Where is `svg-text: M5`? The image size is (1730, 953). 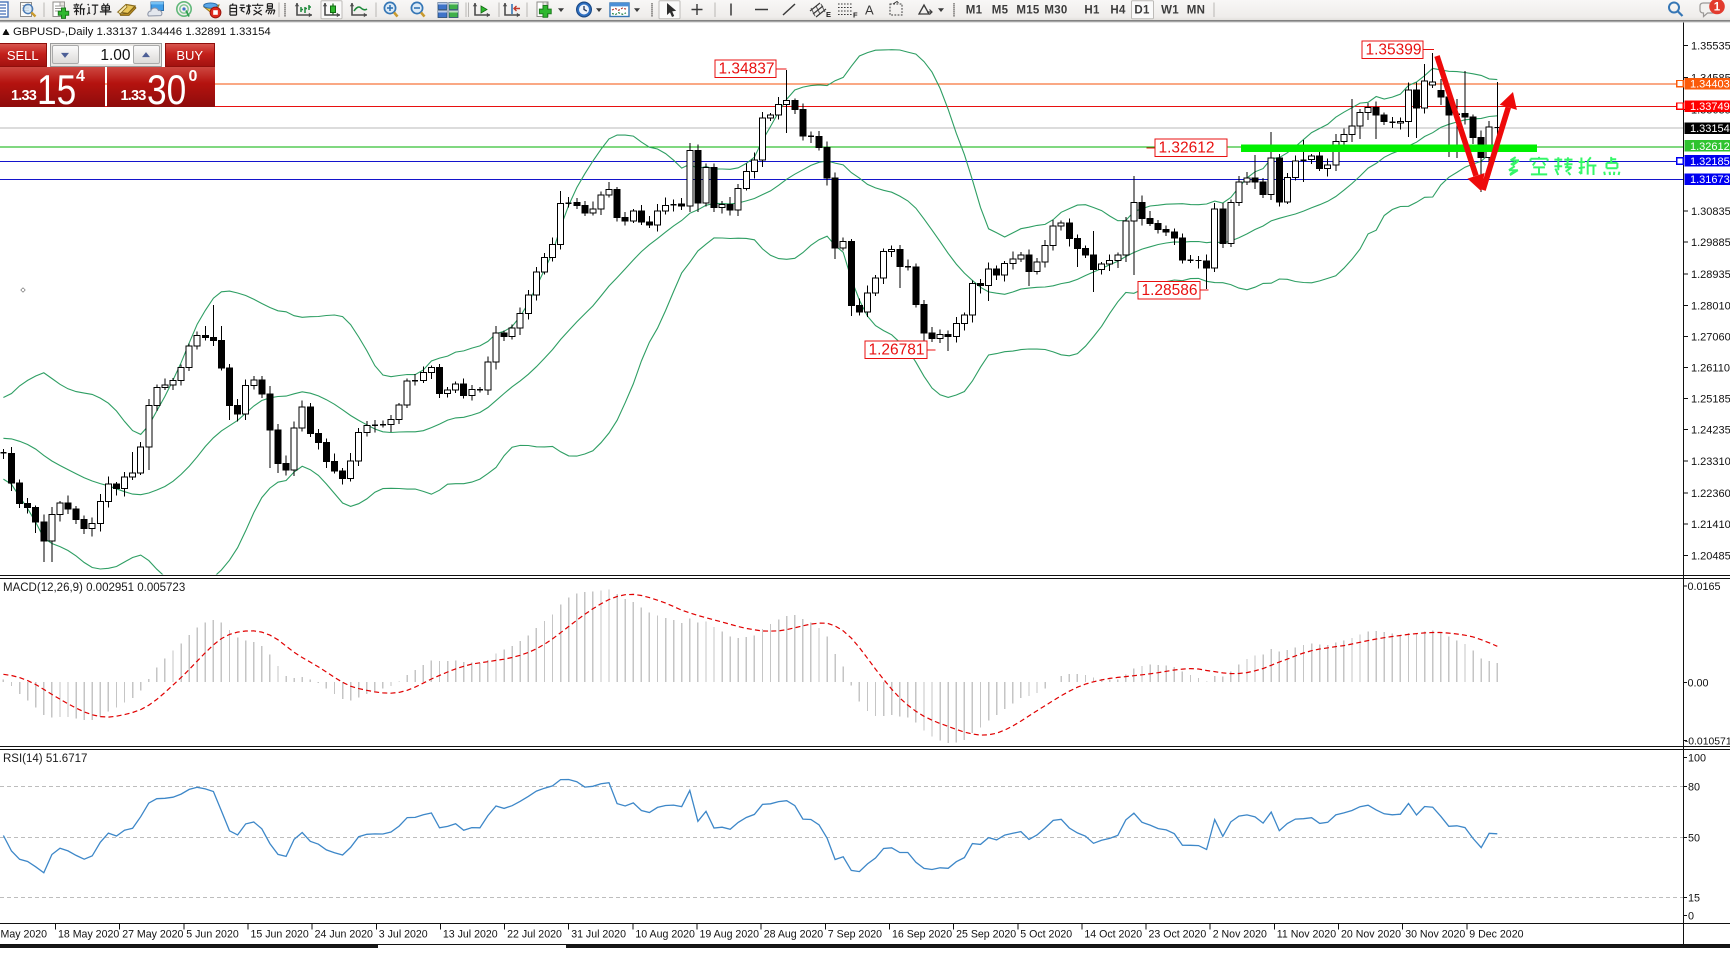
svg-text: M5 is located at coordinates (1000, 11).